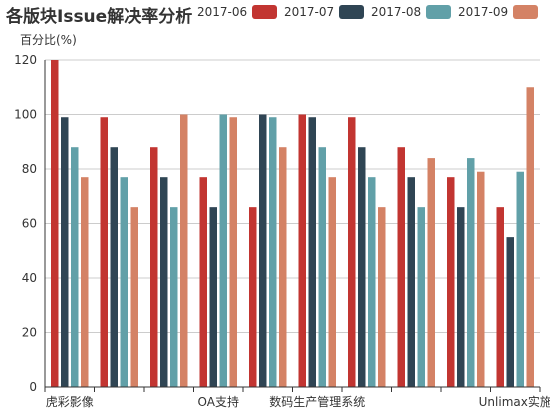 The width and height of the screenshot is (550, 420). I want to click on legend: 2017-06 2017-07 2017-08 2017-09, so click(367, 12).